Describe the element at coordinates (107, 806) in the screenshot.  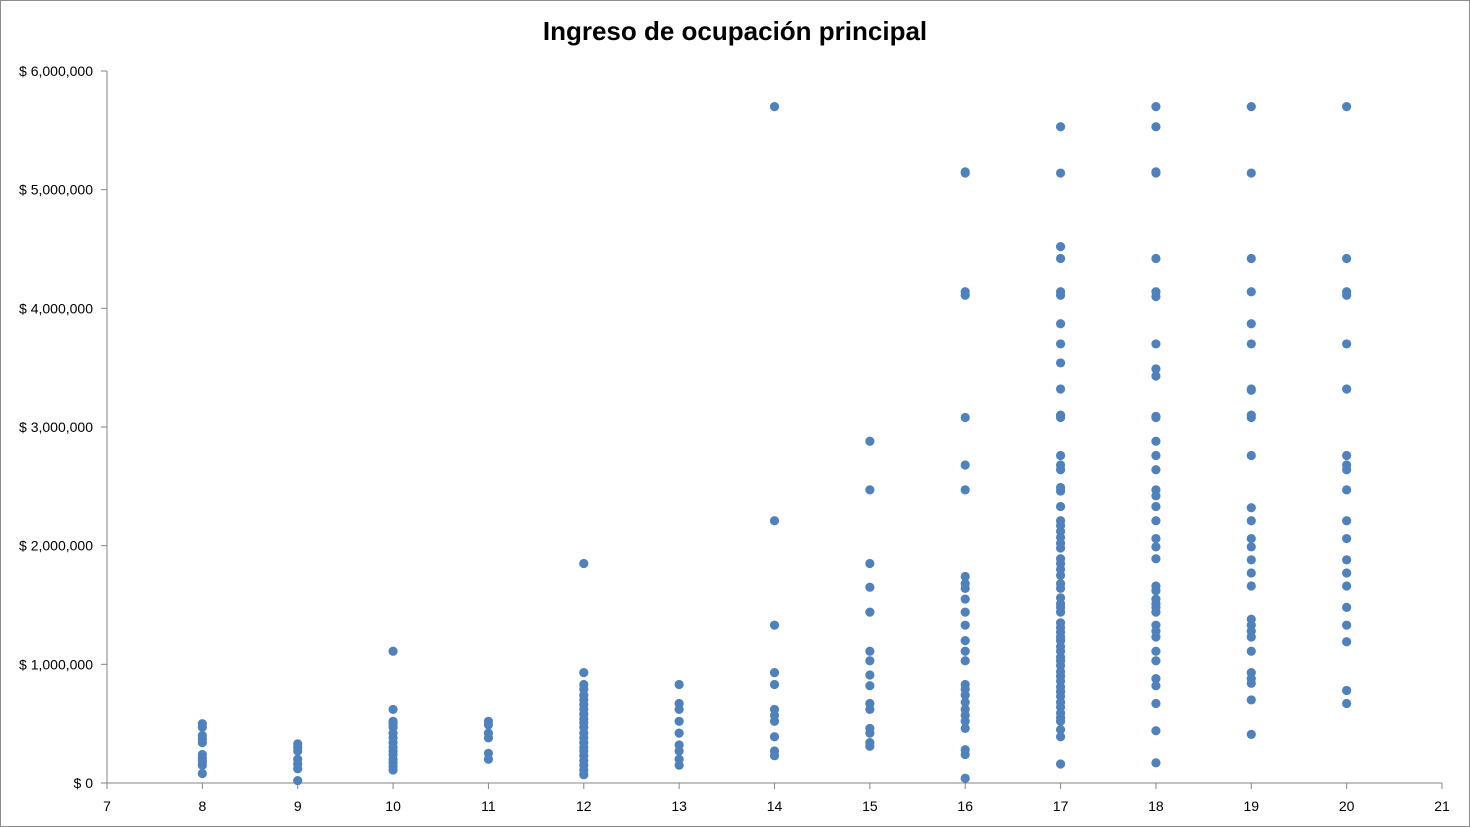
I see `x-tick-label: 7` at that location.